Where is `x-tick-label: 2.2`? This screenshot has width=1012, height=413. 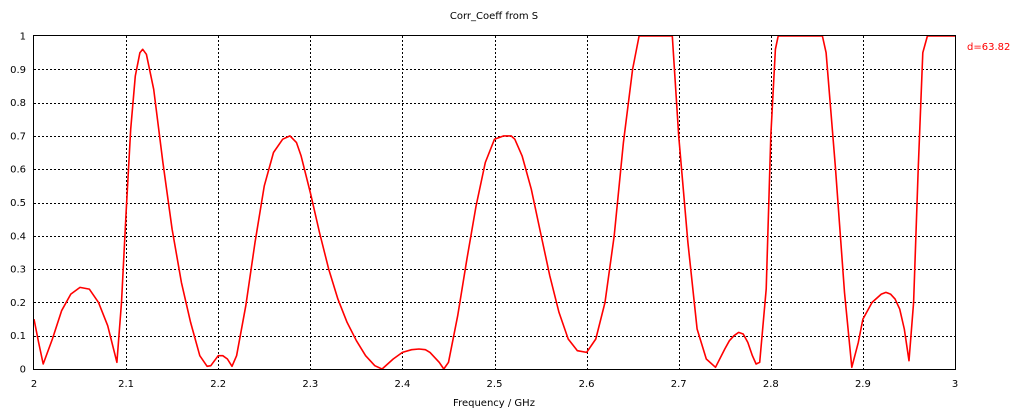 x-tick-label: 2.2 is located at coordinates (218, 384).